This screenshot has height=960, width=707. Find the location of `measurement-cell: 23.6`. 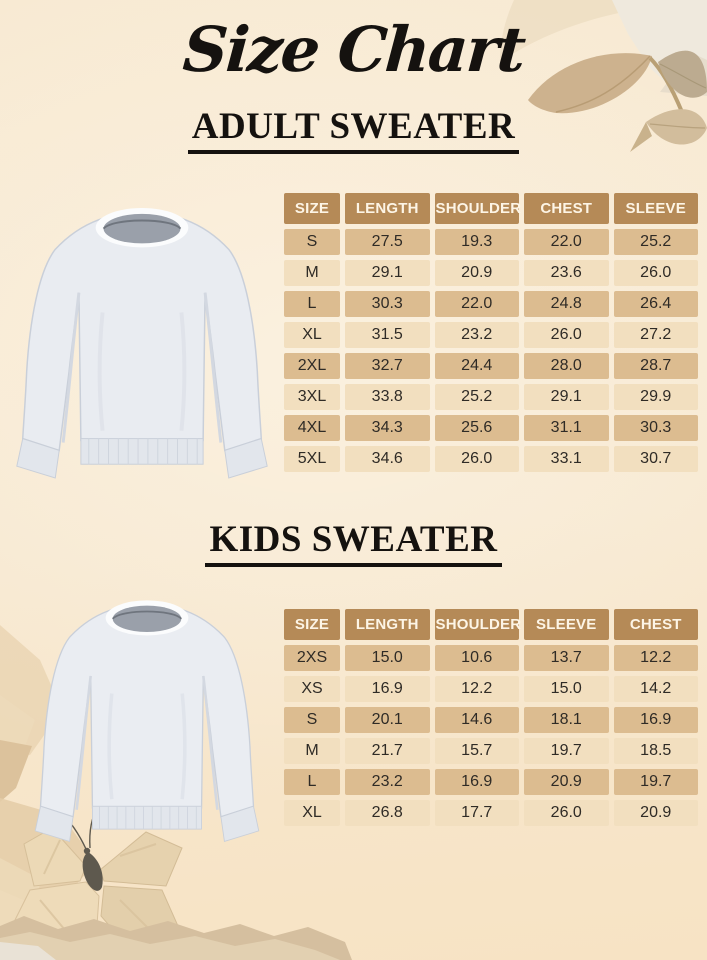

measurement-cell: 23.6 is located at coordinates (566, 273).